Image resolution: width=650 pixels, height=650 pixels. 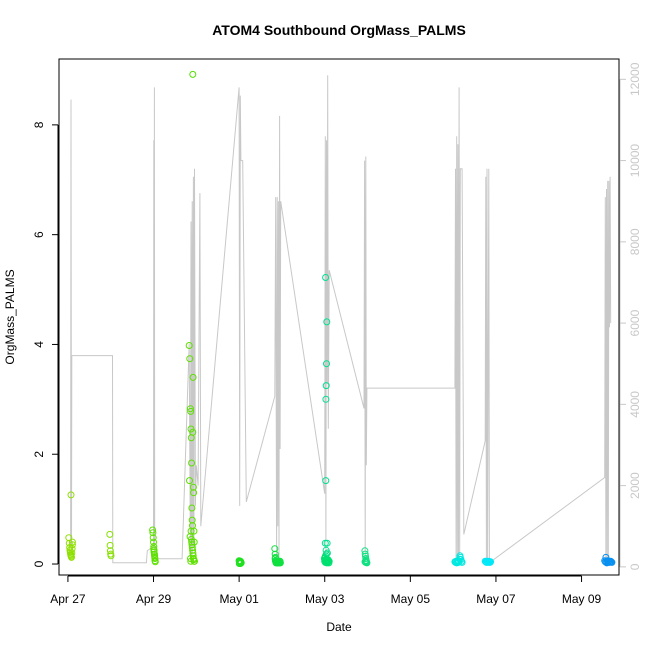 What do you see at coordinates (39, 234) in the screenshot?
I see `y-tick-label: 6` at bounding box center [39, 234].